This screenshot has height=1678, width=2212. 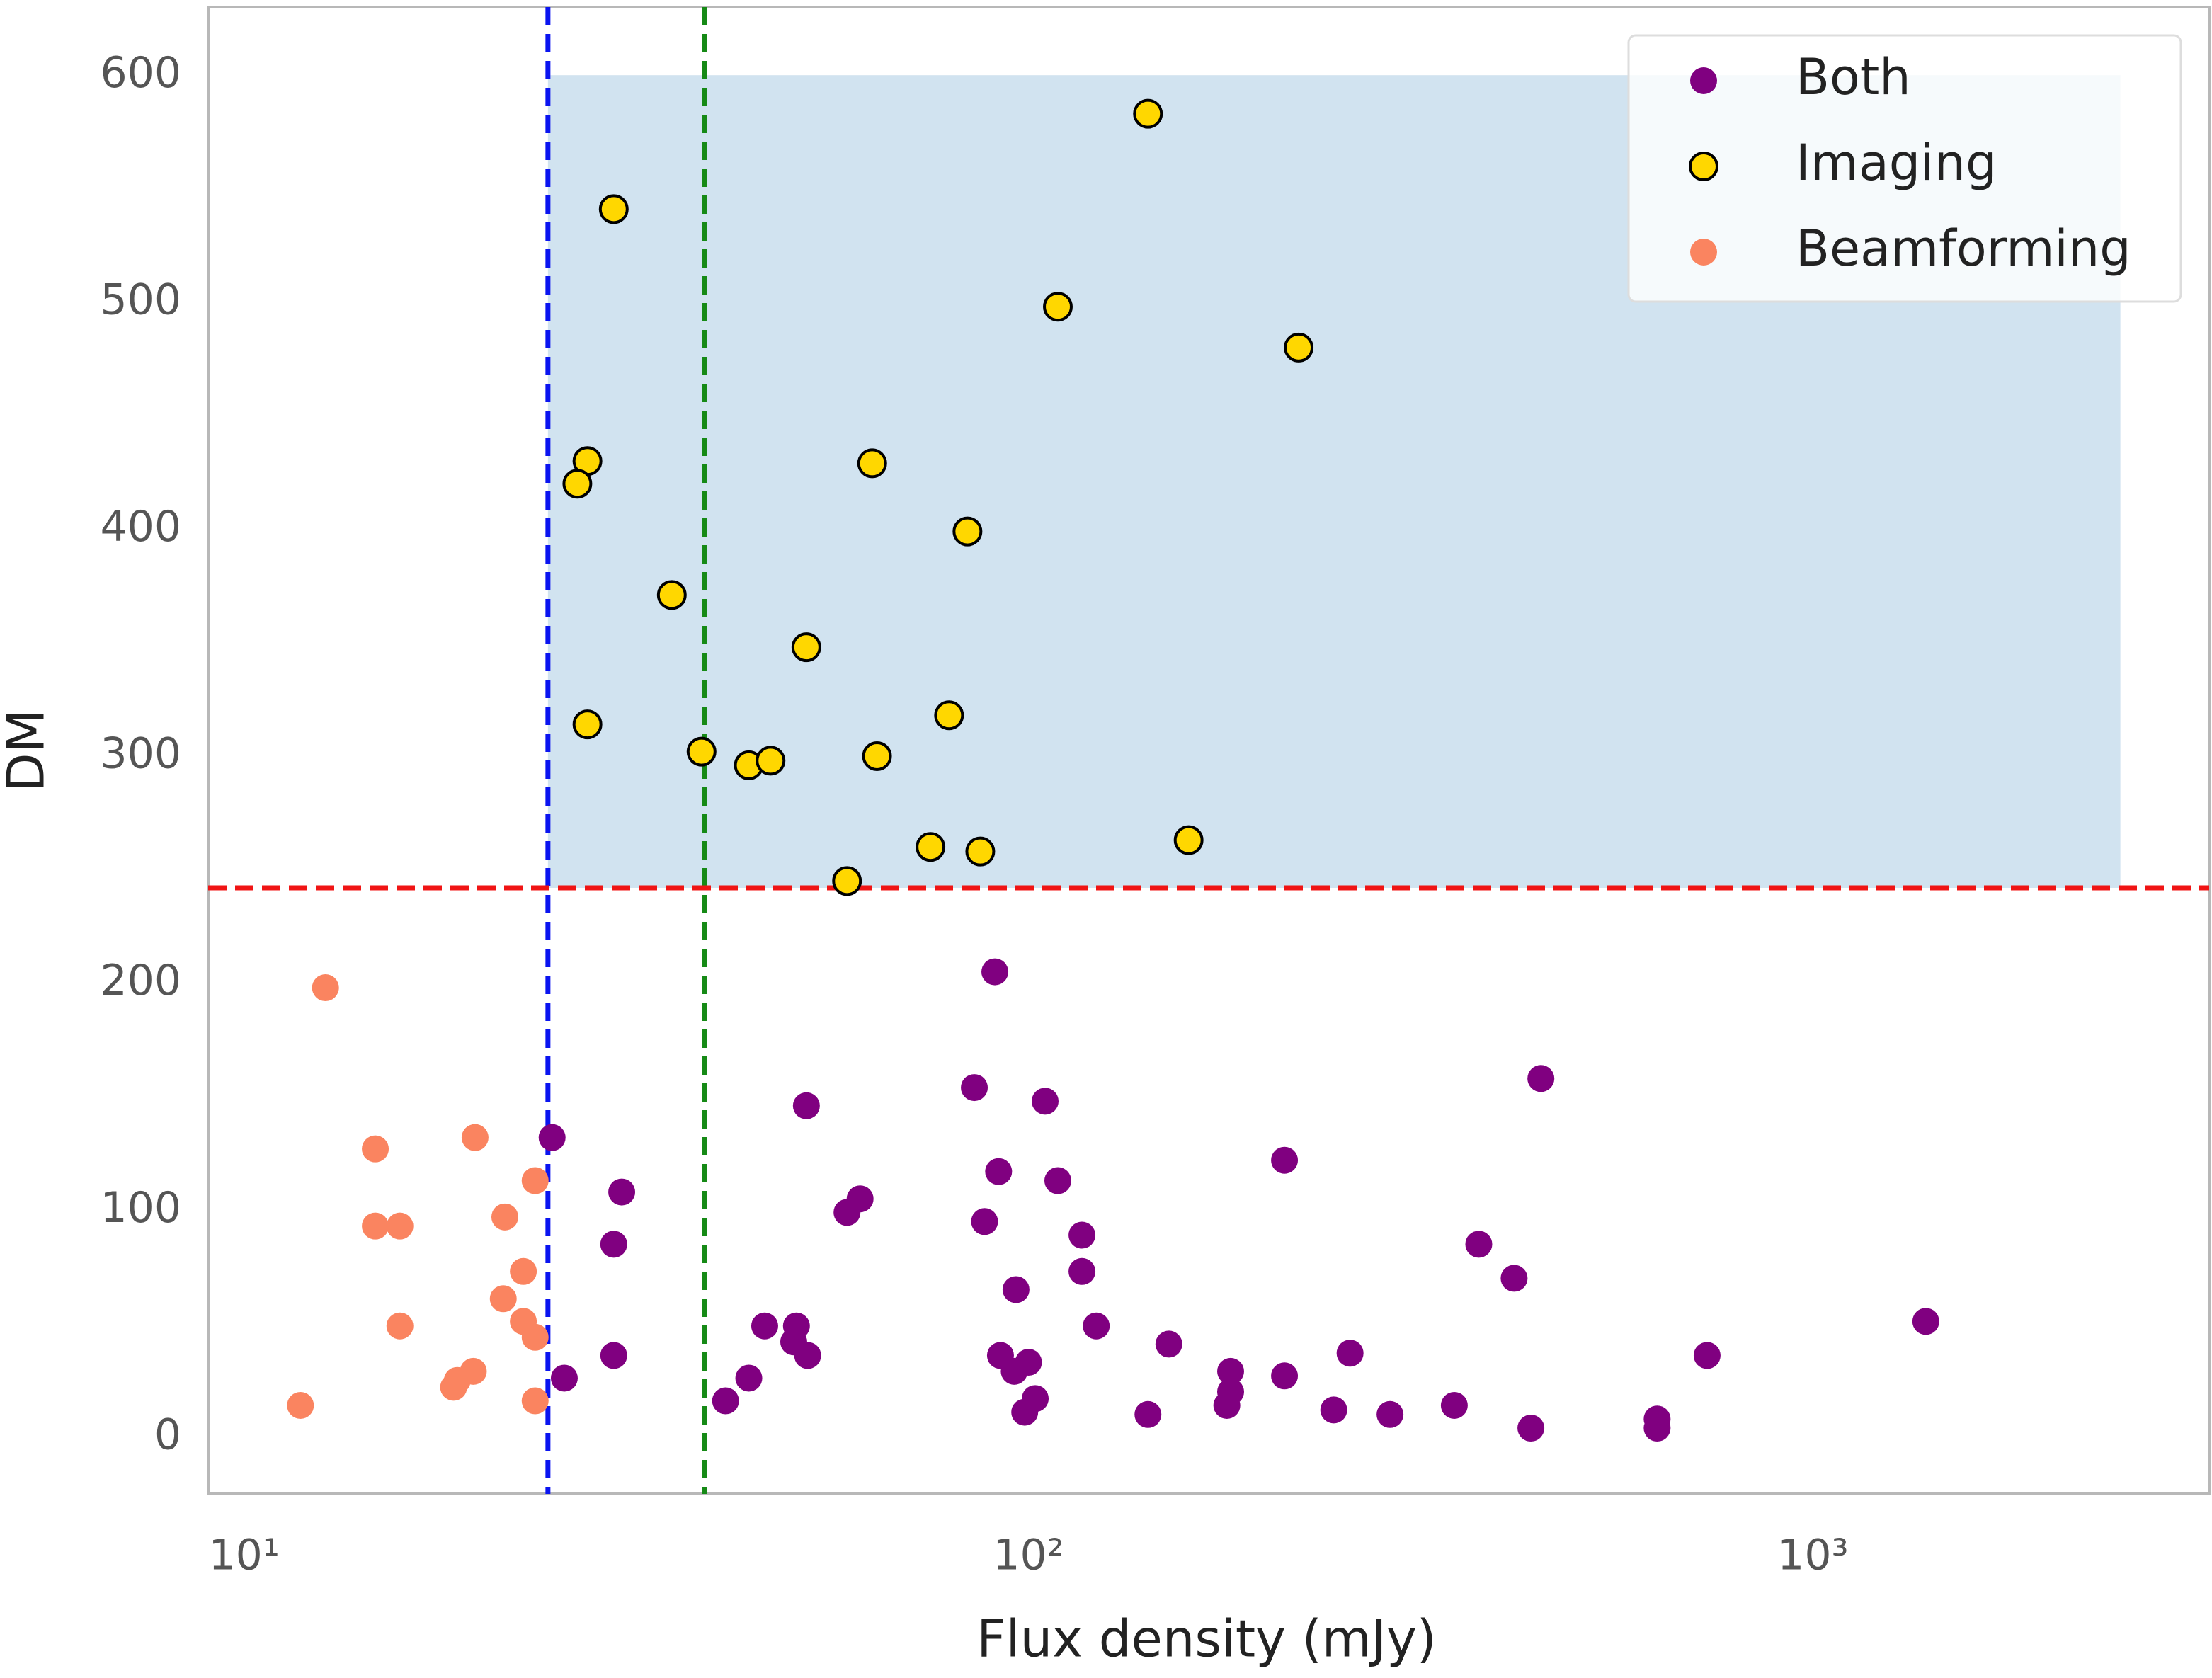 What do you see at coordinates (1964, 248) in the screenshot?
I see `legend-label: Beamforming` at bounding box center [1964, 248].